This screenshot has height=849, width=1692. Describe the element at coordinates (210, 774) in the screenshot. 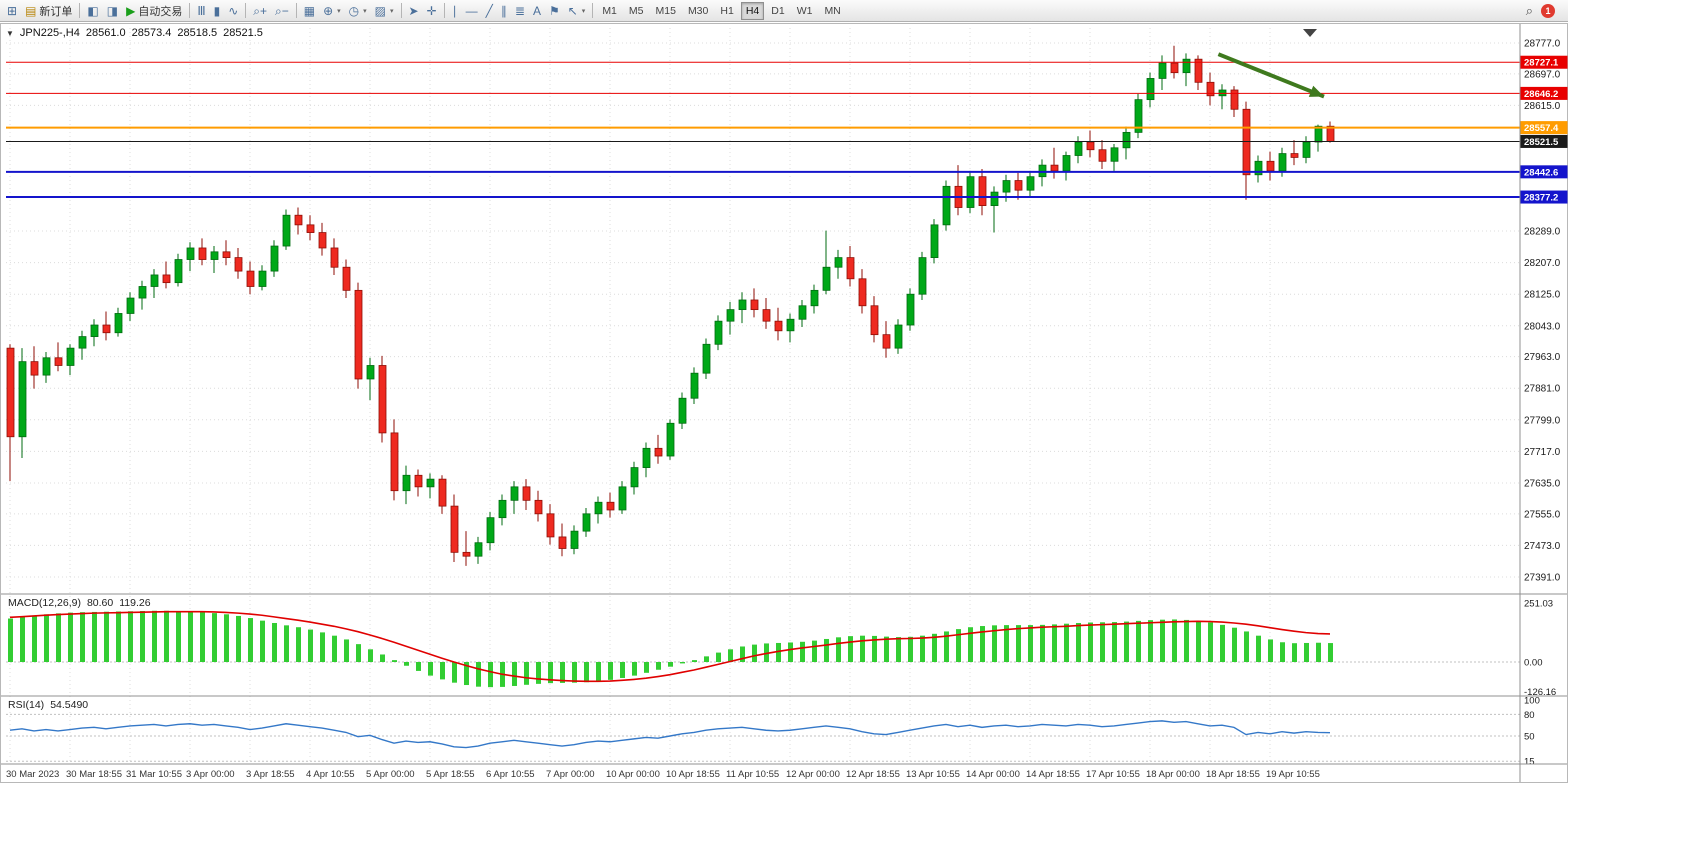

I see `time-axis-label: 3 Apr 00:00` at that location.